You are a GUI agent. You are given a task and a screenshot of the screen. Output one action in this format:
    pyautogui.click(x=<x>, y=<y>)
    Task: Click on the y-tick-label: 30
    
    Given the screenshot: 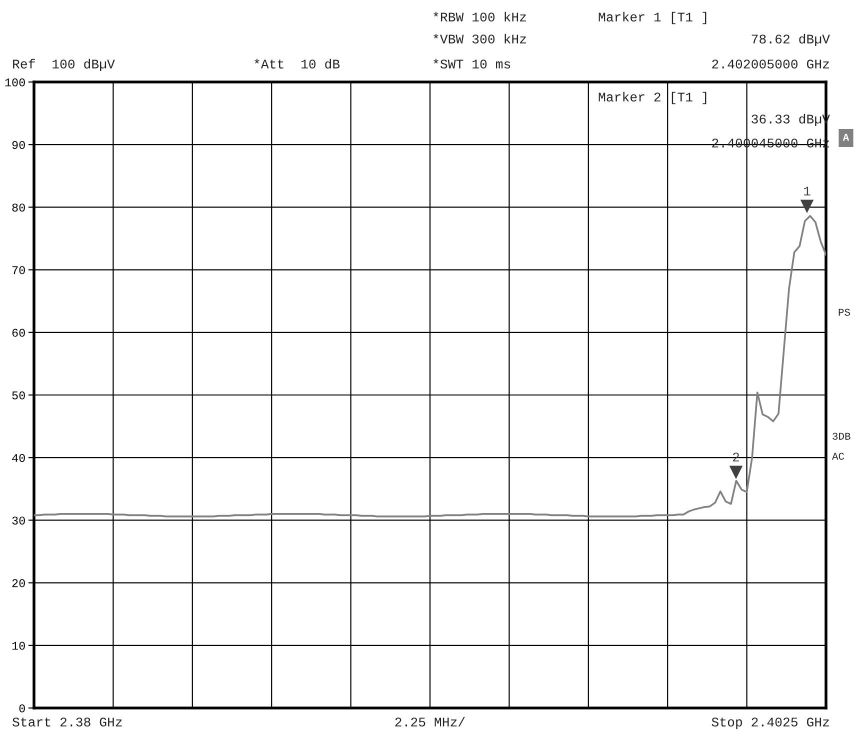 What is the action you would take?
    pyautogui.click(x=18, y=520)
    